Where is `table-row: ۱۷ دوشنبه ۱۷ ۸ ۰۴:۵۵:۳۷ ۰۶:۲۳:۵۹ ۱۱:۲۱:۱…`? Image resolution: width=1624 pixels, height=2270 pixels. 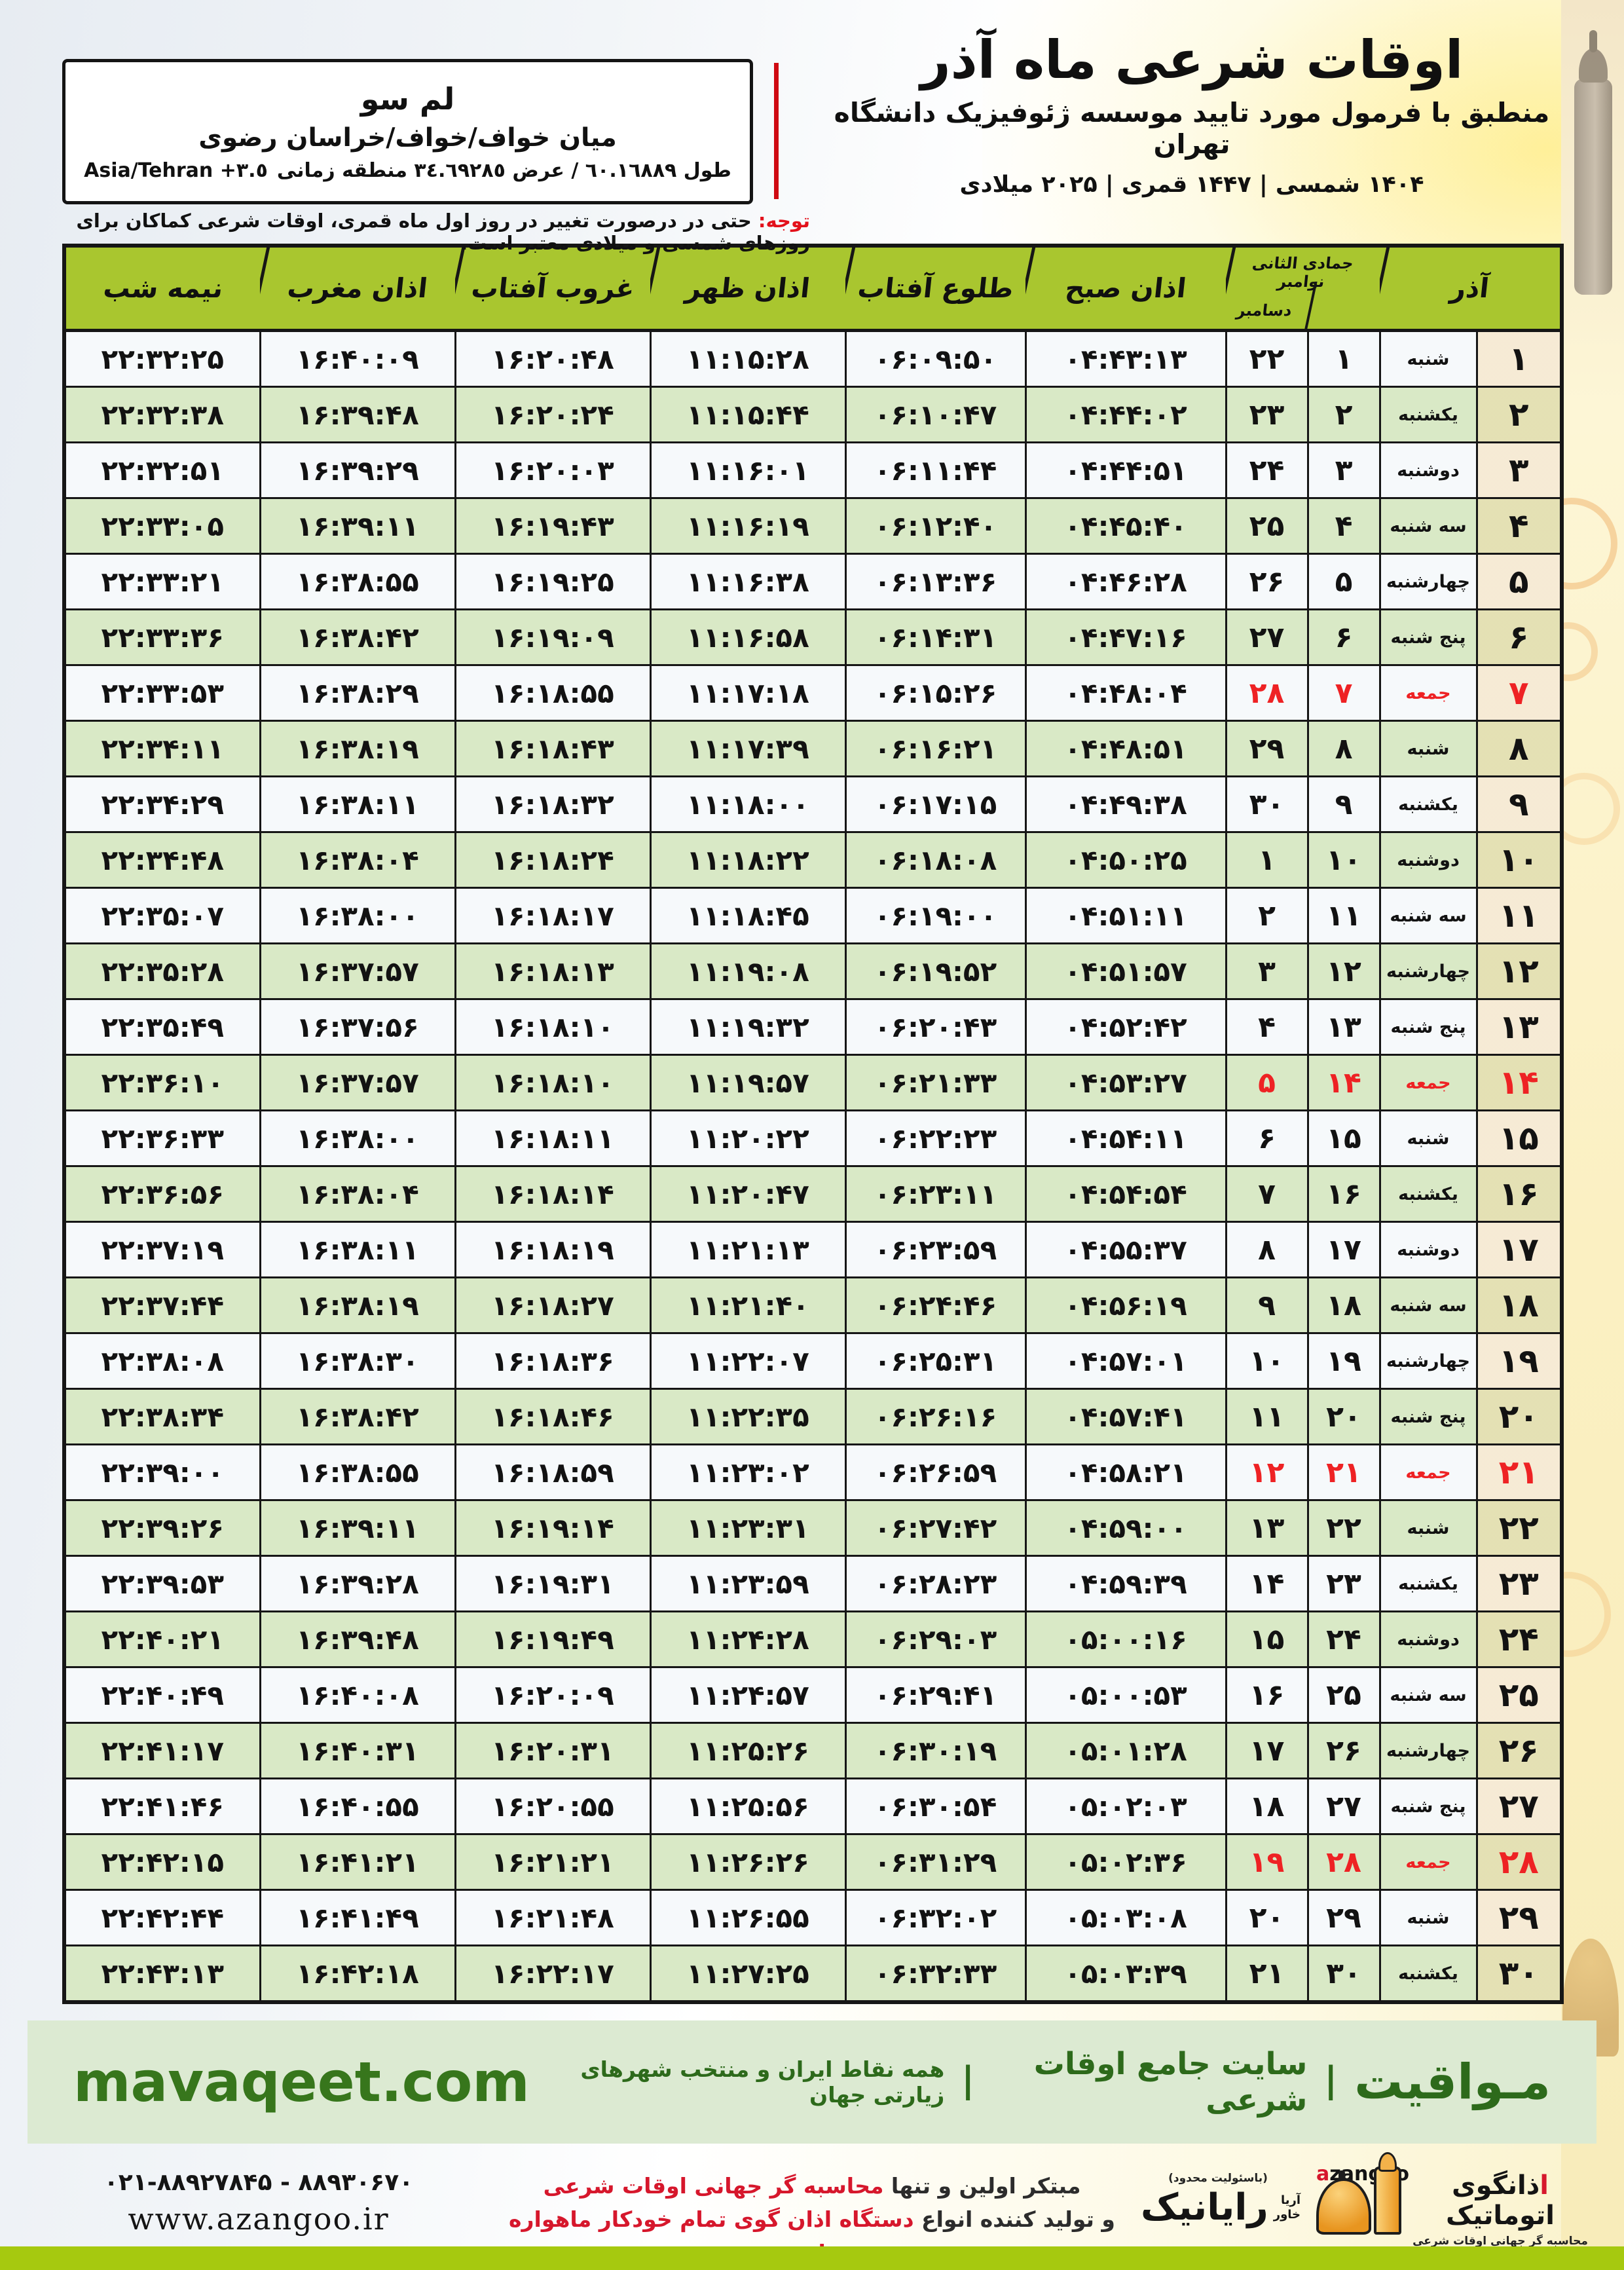
table-row: ۱۷ دوشنبه ۱۷ ۸ ۰۴:۵۵:۳۷ ۰۶:۲۳:۵۹ ۱۱:۲۱:۱… is located at coordinates (813, 1249).